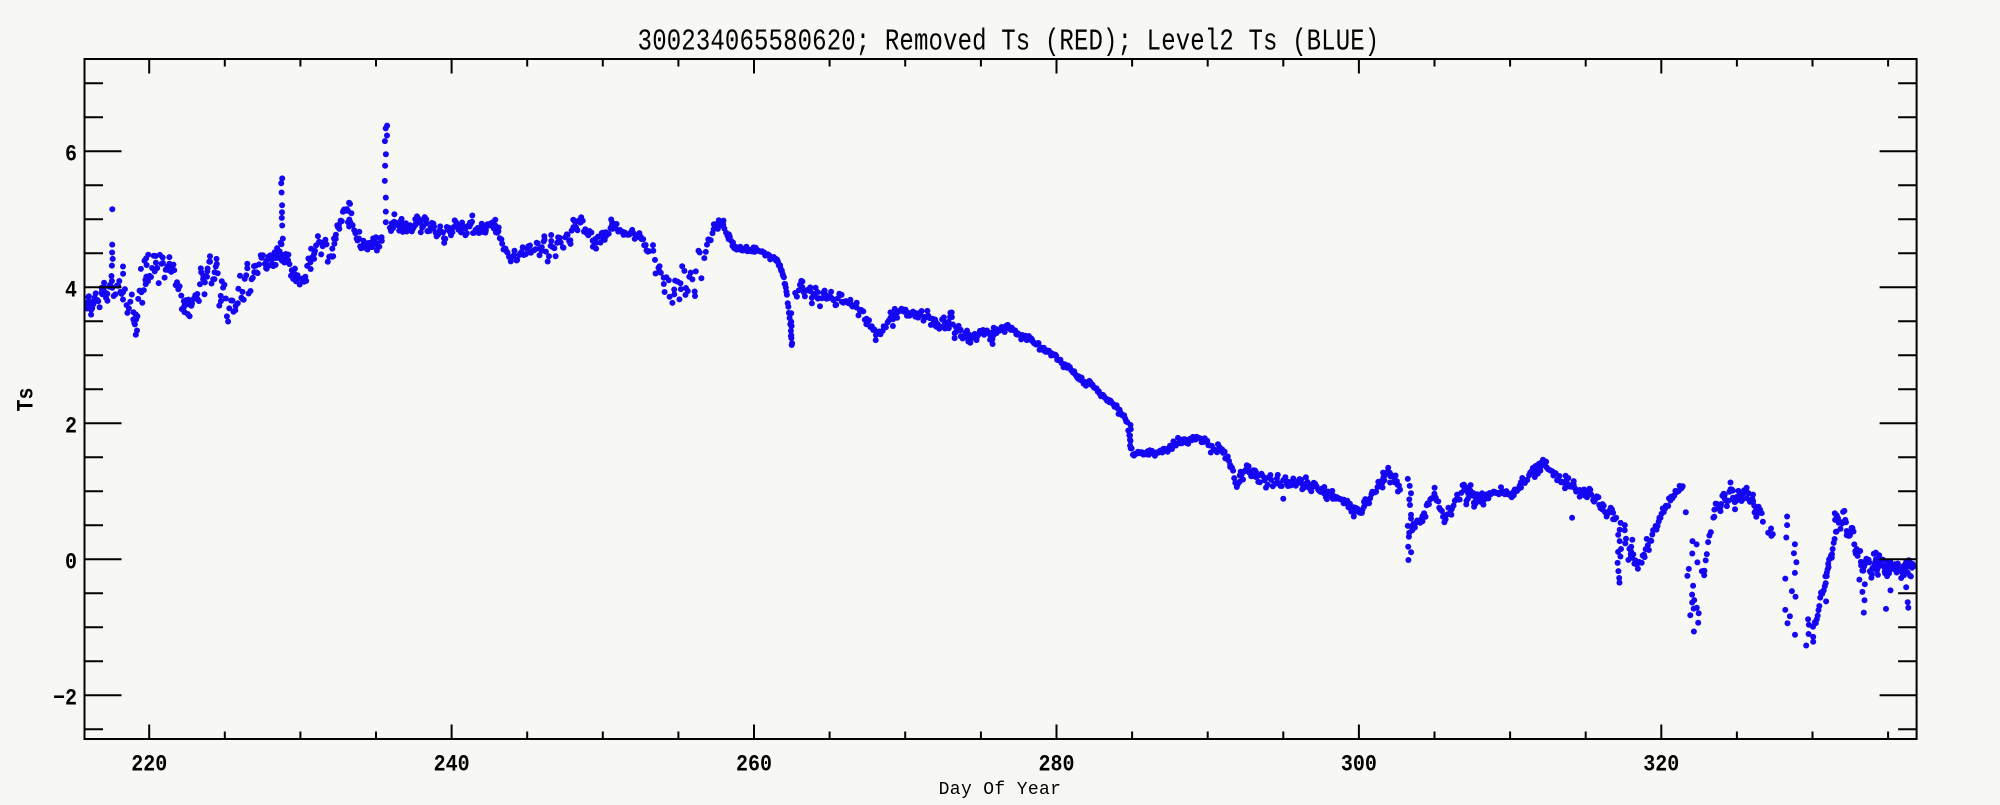 This screenshot has height=805, width=2000. What do you see at coordinates (754, 764) in the screenshot?
I see `svg-text: 260` at bounding box center [754, 764].